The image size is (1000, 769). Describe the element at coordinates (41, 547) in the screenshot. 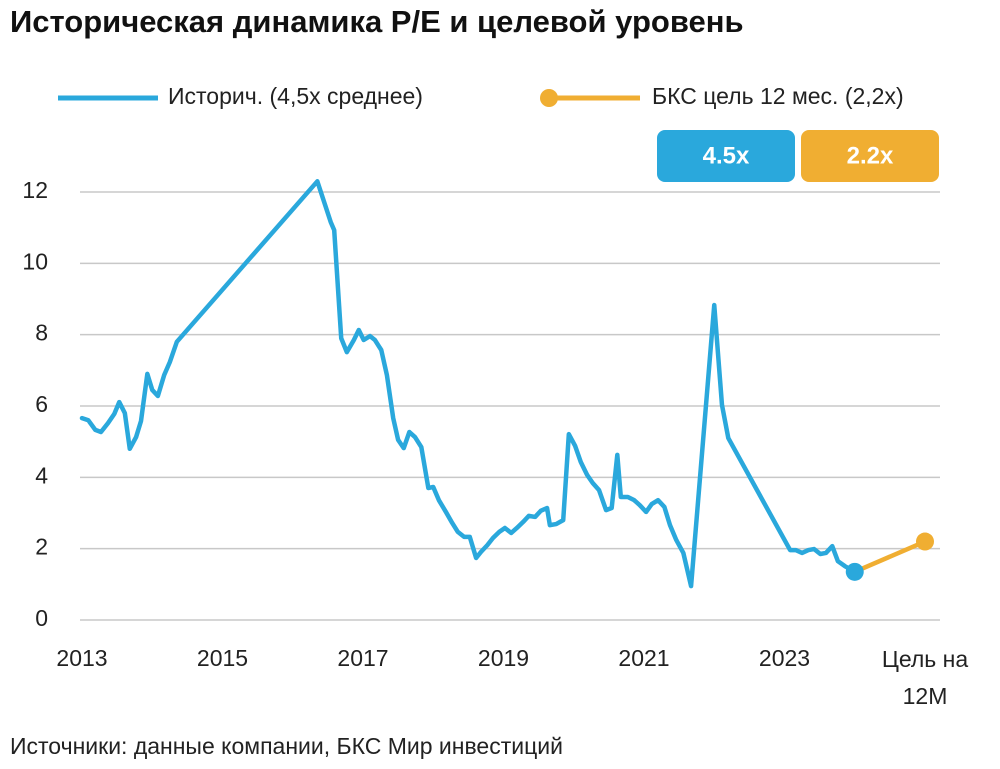

I see `y-tick-label: 2` at that location.